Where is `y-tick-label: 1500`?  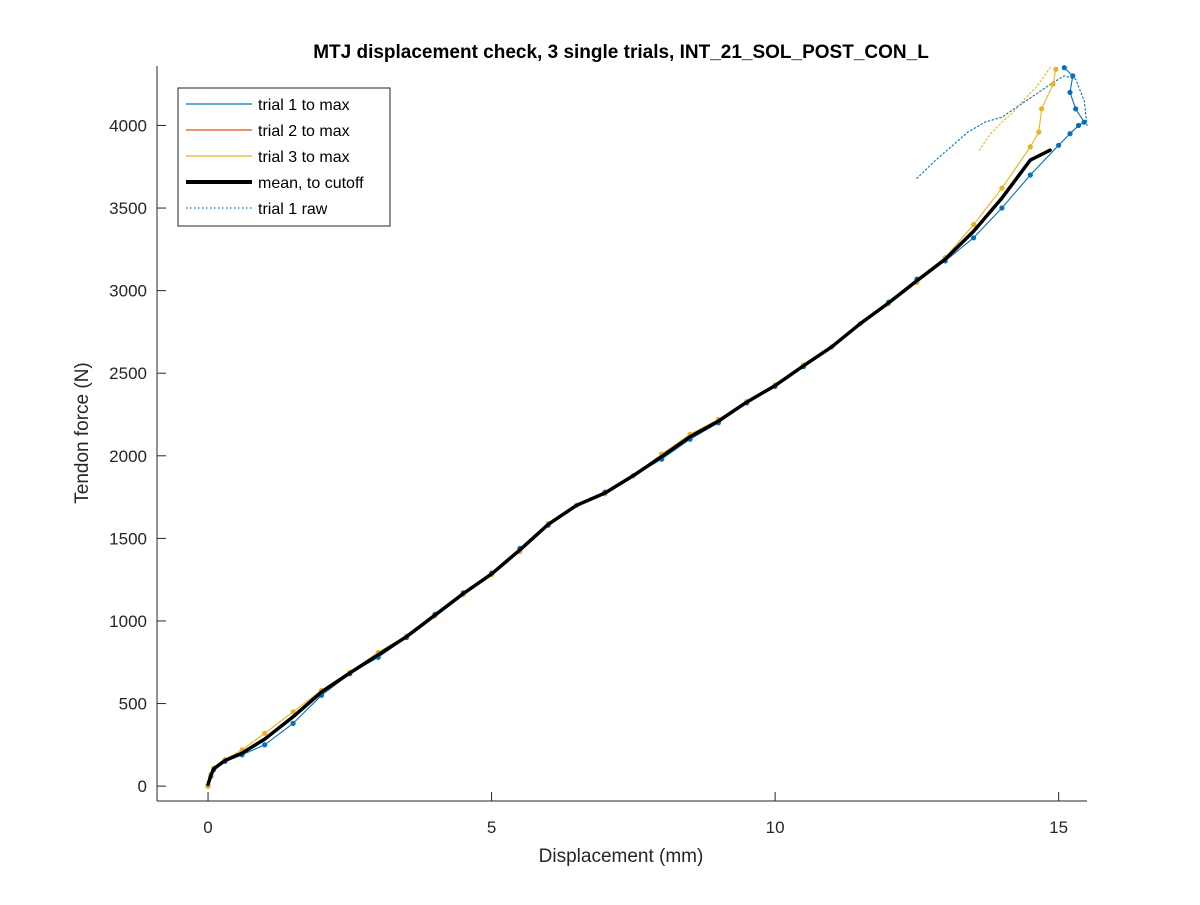 y-tick-label: 1500 is located at coordinates (128, 538).